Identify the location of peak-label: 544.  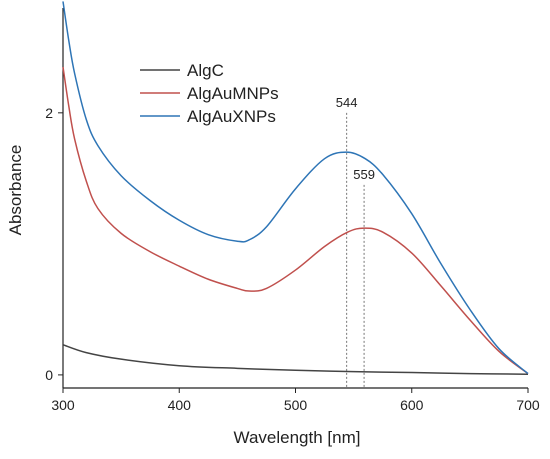
(347, 102).